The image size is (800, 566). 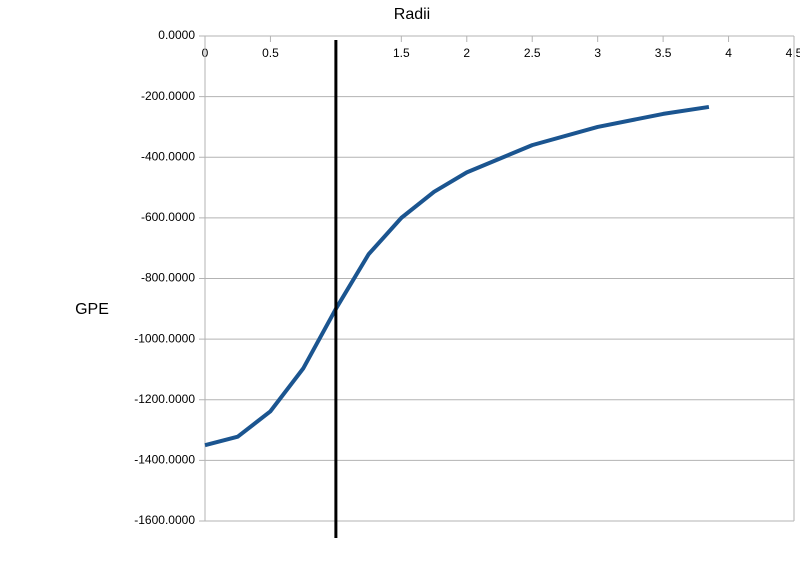 I want to click on x-tick-label: 3, so click(x=597, y=53).